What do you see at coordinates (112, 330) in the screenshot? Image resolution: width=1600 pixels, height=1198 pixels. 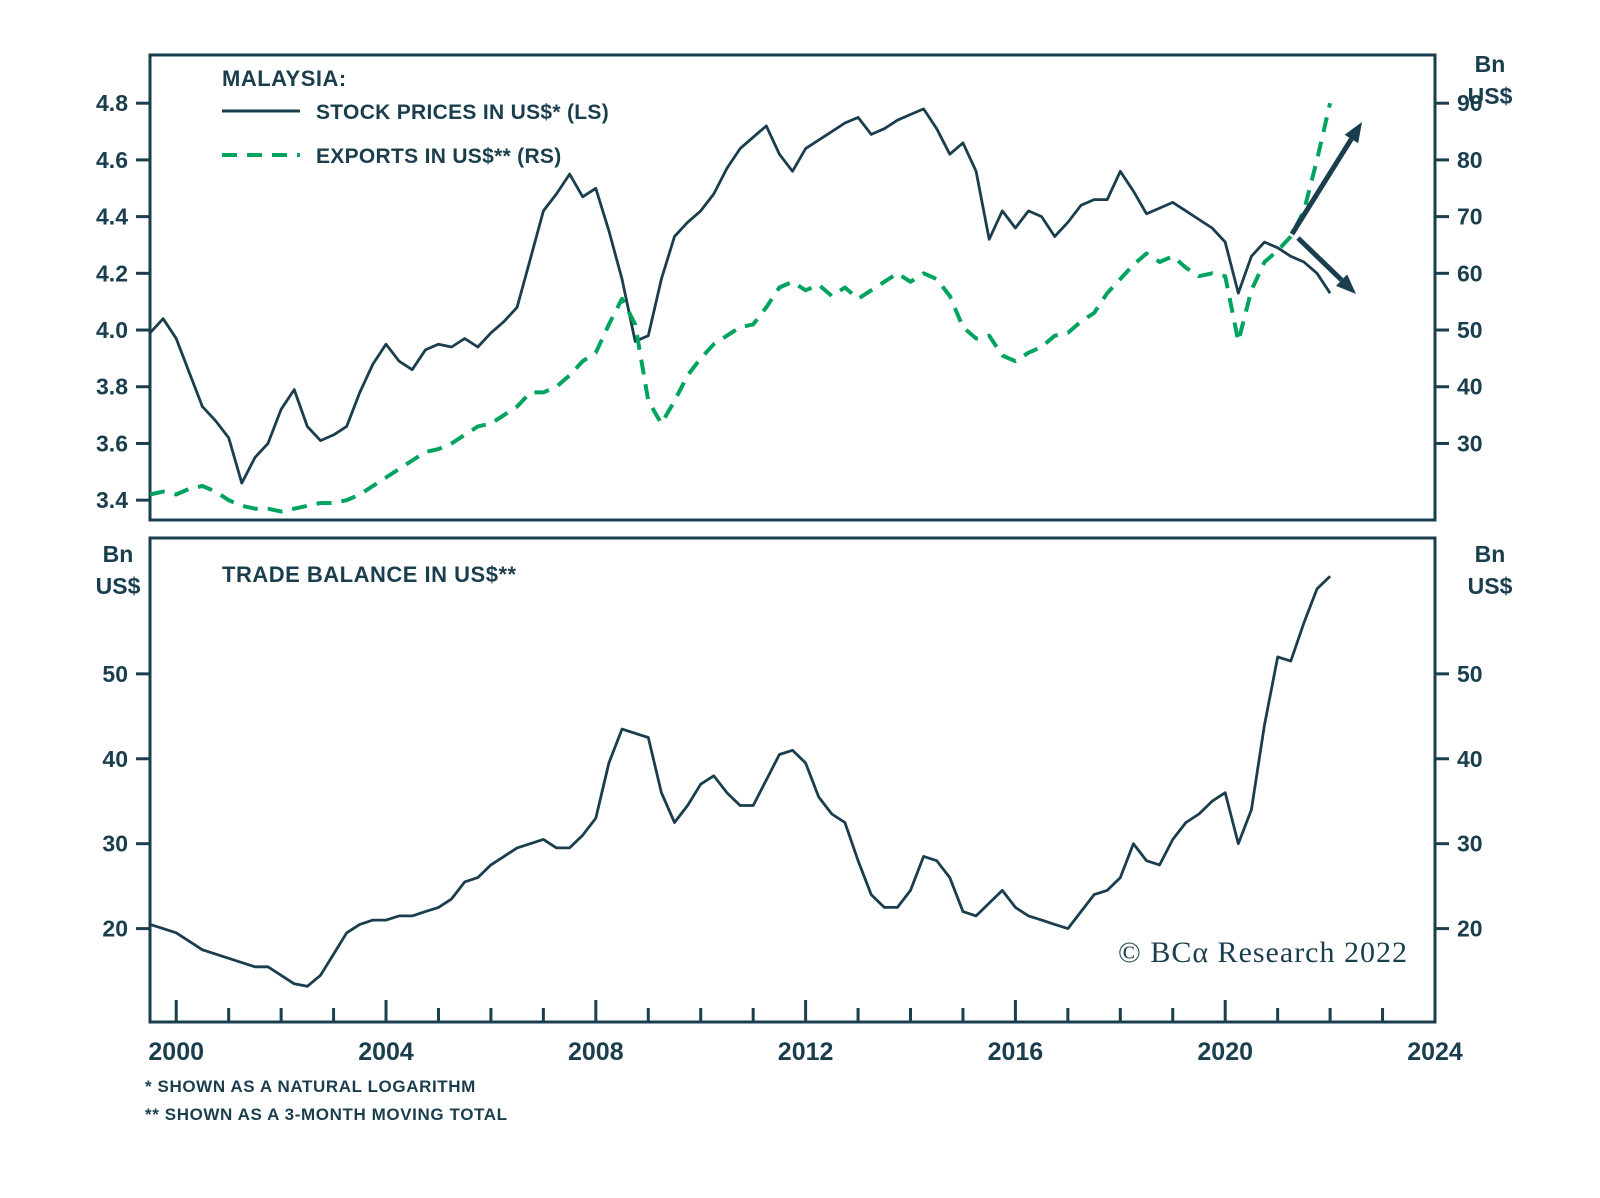 I see `left-axis-tick-label: 4.0` at bounding box center [112, 330].